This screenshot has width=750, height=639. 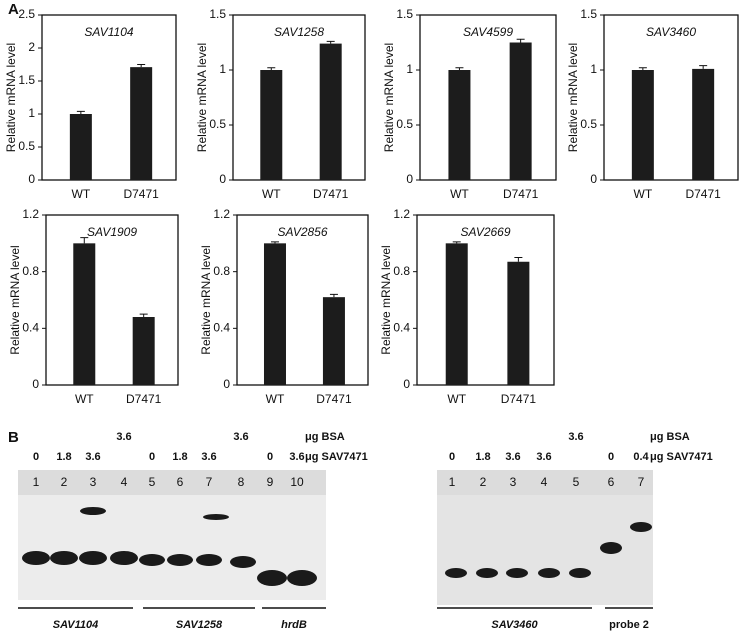 I want to click on chart-title: SAV2669, so click(x=485, y=232).